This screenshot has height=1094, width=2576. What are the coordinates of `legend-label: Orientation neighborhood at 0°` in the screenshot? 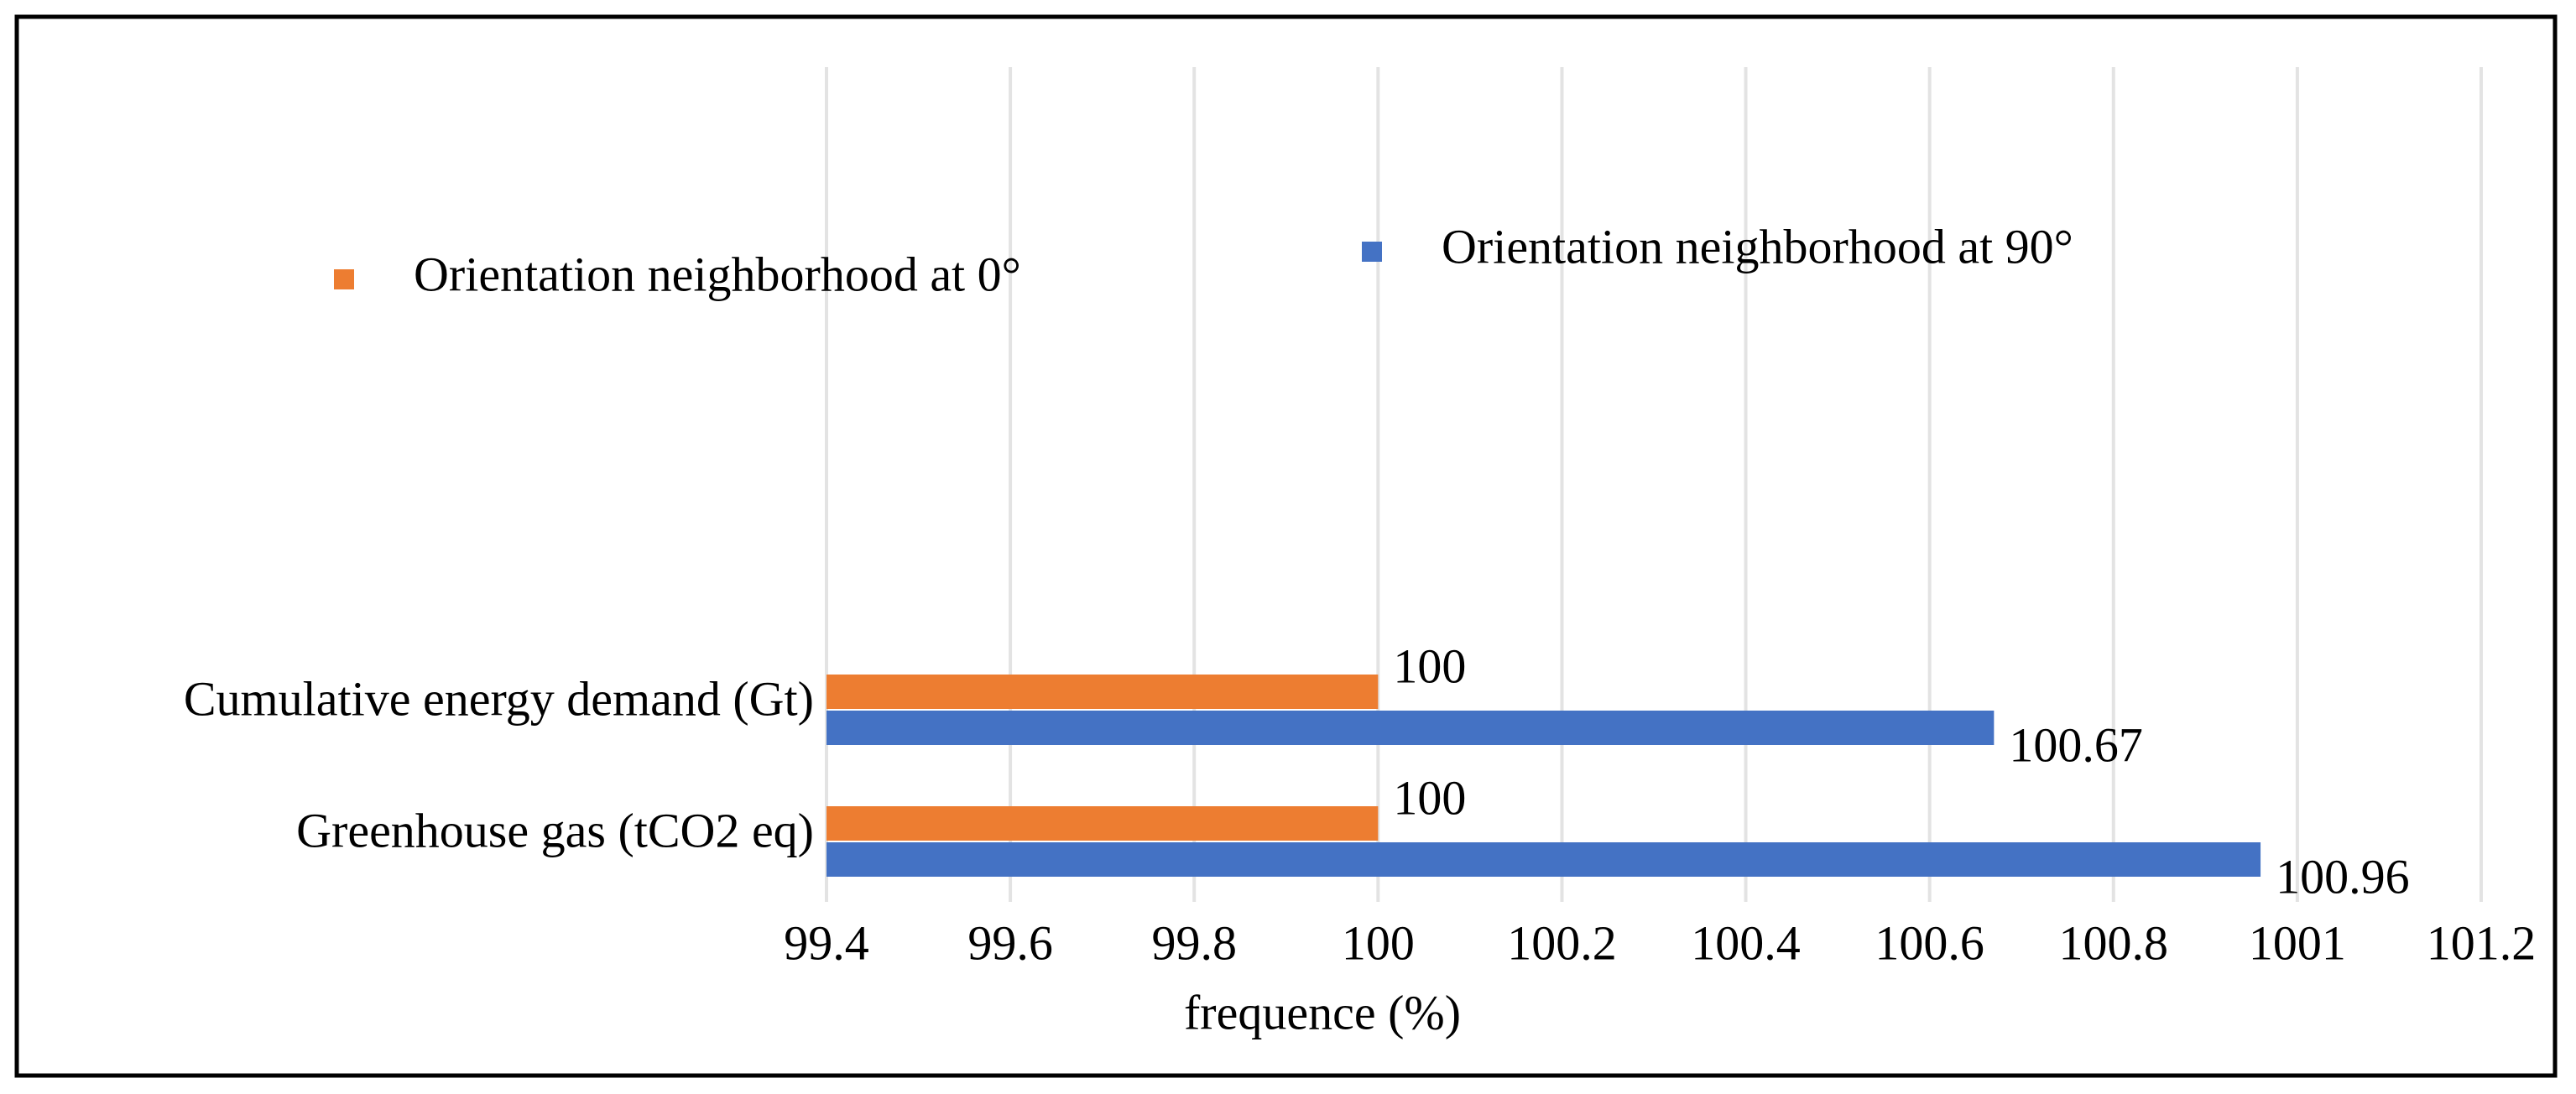 It's located at (717, 274).